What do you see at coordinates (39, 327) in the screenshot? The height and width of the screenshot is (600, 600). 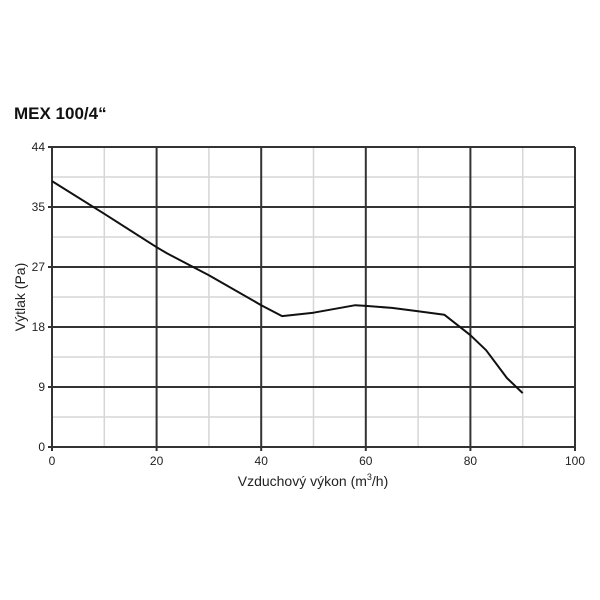 I see `y-tick-label: 18` at bounding box center [39, 327].